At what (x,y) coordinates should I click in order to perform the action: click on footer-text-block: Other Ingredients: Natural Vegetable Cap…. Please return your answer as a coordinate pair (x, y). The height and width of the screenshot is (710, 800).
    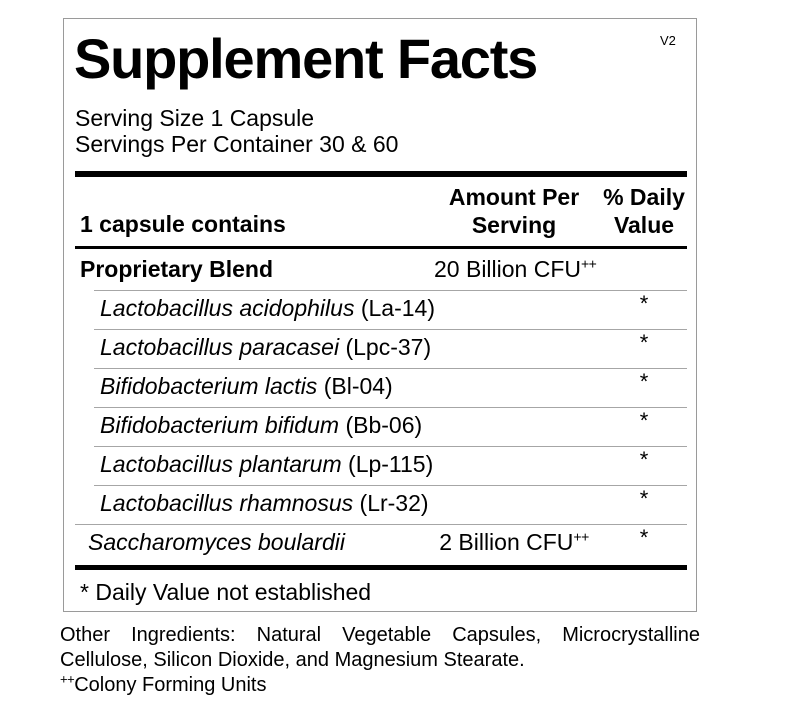
    Looking at the image, I should click on (380, 660).